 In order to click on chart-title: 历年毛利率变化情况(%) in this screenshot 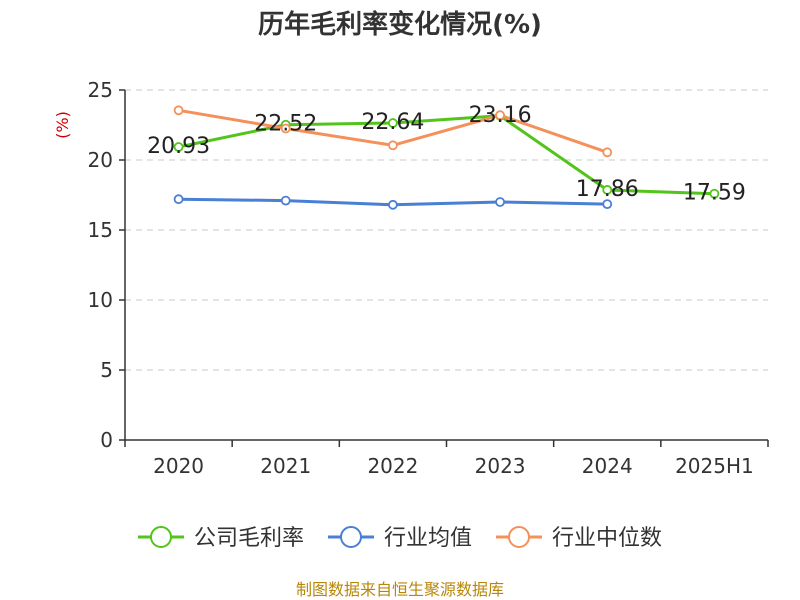, I will do `click(400, 24)`.